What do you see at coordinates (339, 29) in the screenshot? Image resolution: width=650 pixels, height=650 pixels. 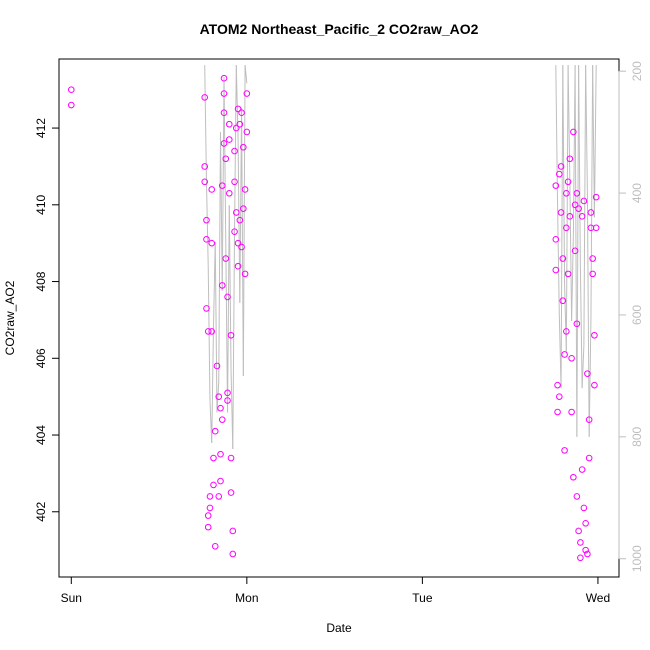 I see `chart-title: ATOM2 Northeast_Pacific_2 CO2raw_AO2` at bounding box center [339, 29].